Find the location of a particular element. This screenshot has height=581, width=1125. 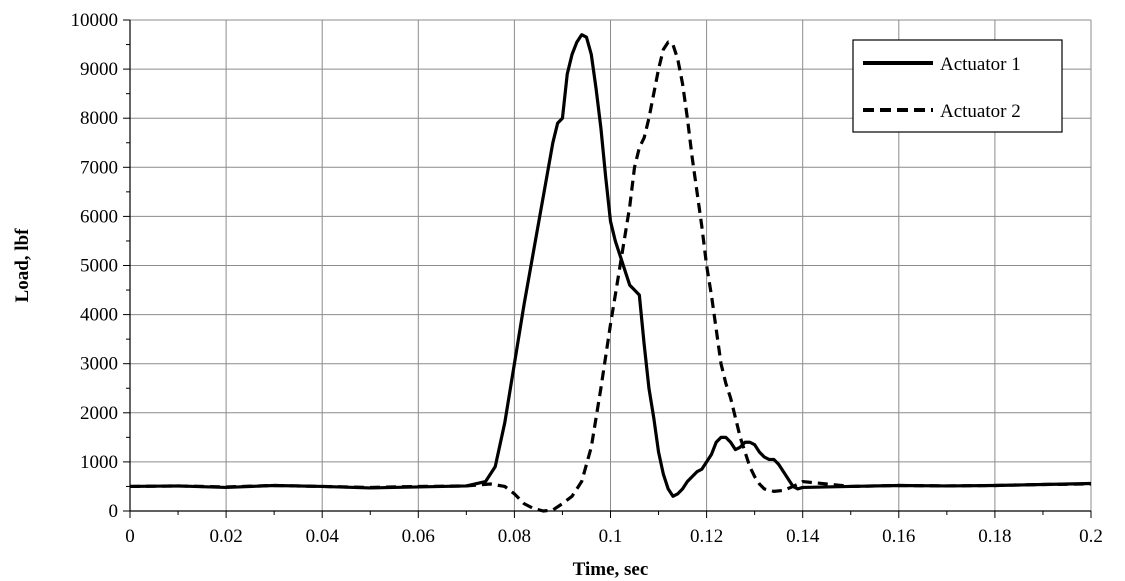

legend-box is located at coordinates (957, 86).